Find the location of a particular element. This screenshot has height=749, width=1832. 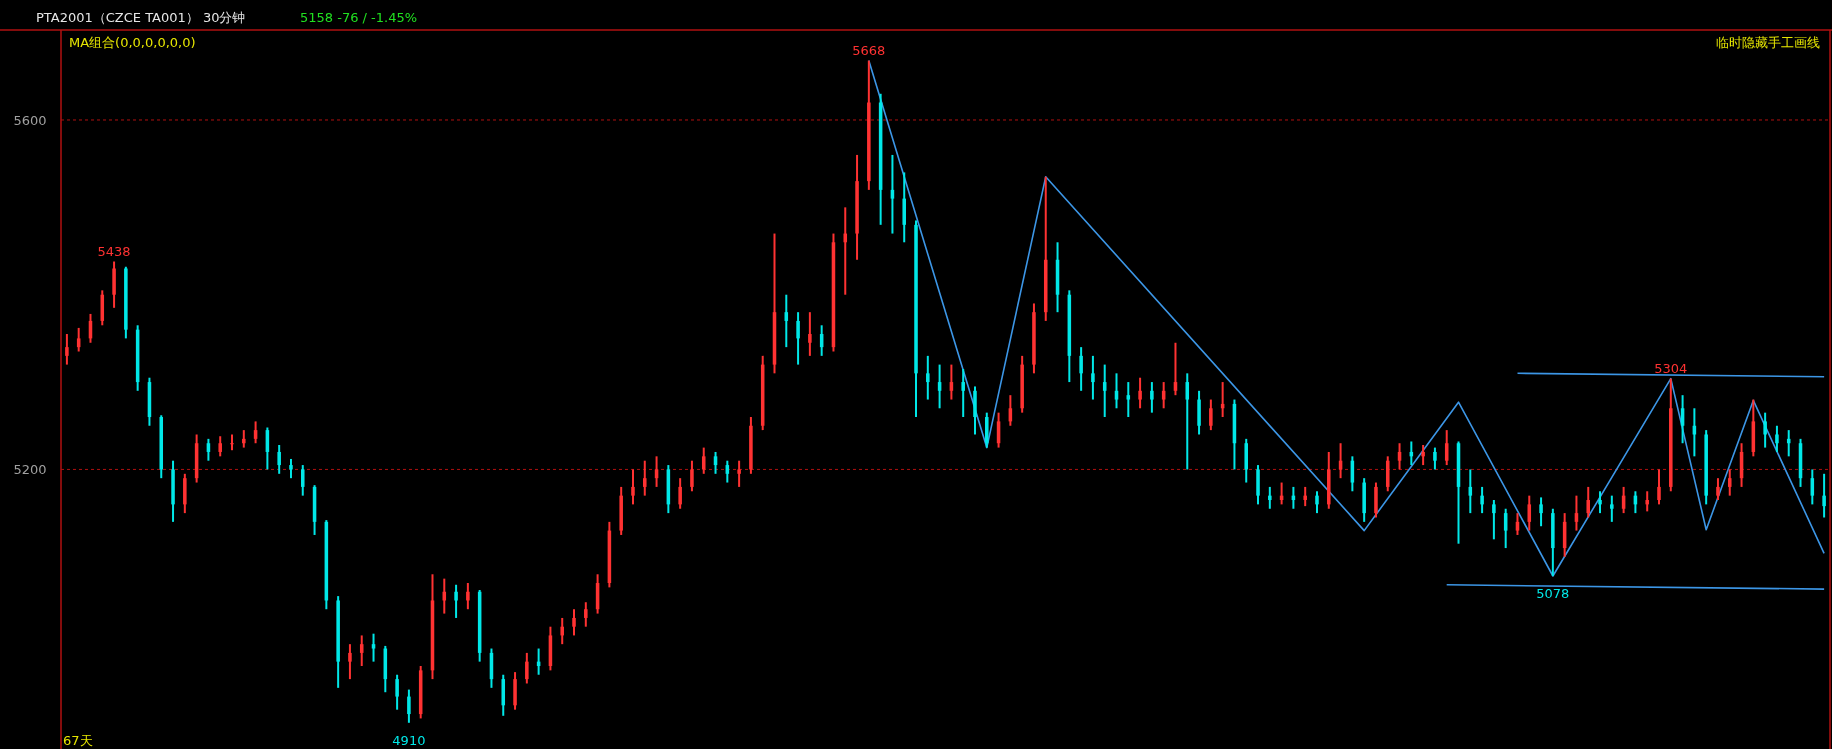

y-tick-label: 5600 is located at coordinates (30, 120).